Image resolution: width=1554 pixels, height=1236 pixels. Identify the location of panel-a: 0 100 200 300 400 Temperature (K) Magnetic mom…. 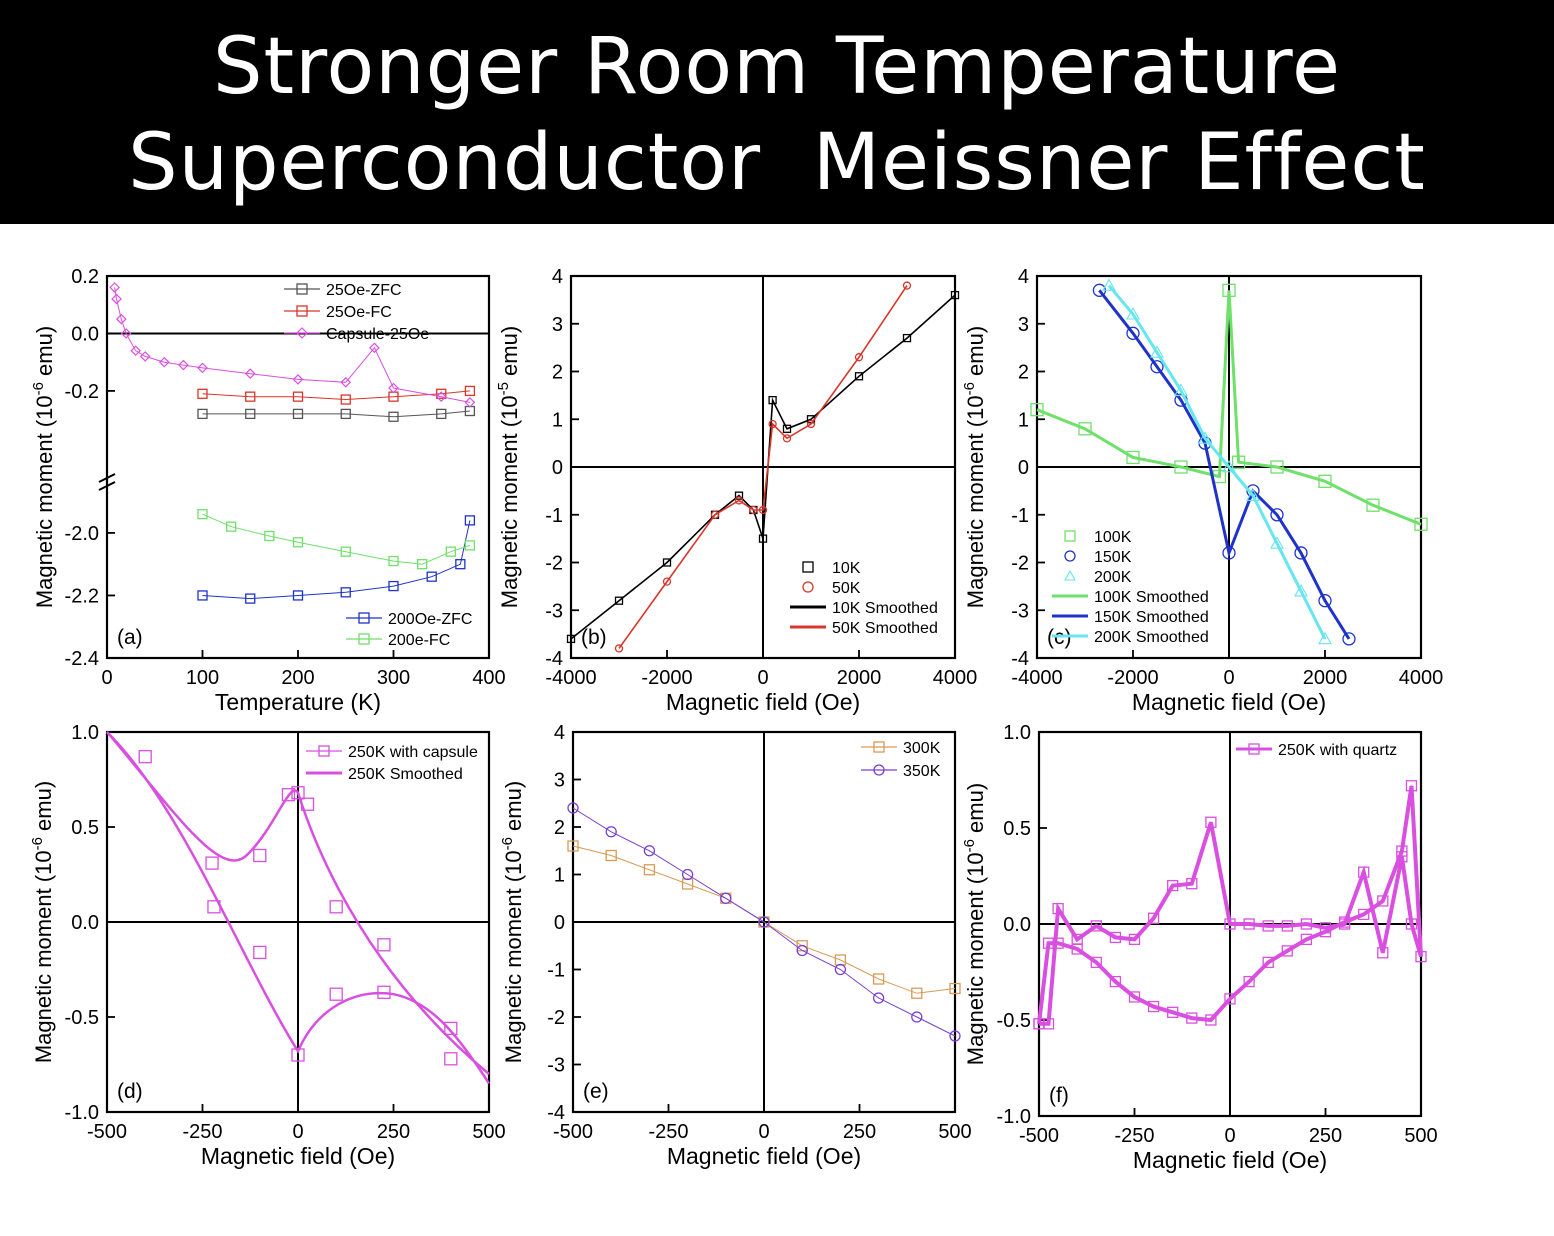
(268, 490).